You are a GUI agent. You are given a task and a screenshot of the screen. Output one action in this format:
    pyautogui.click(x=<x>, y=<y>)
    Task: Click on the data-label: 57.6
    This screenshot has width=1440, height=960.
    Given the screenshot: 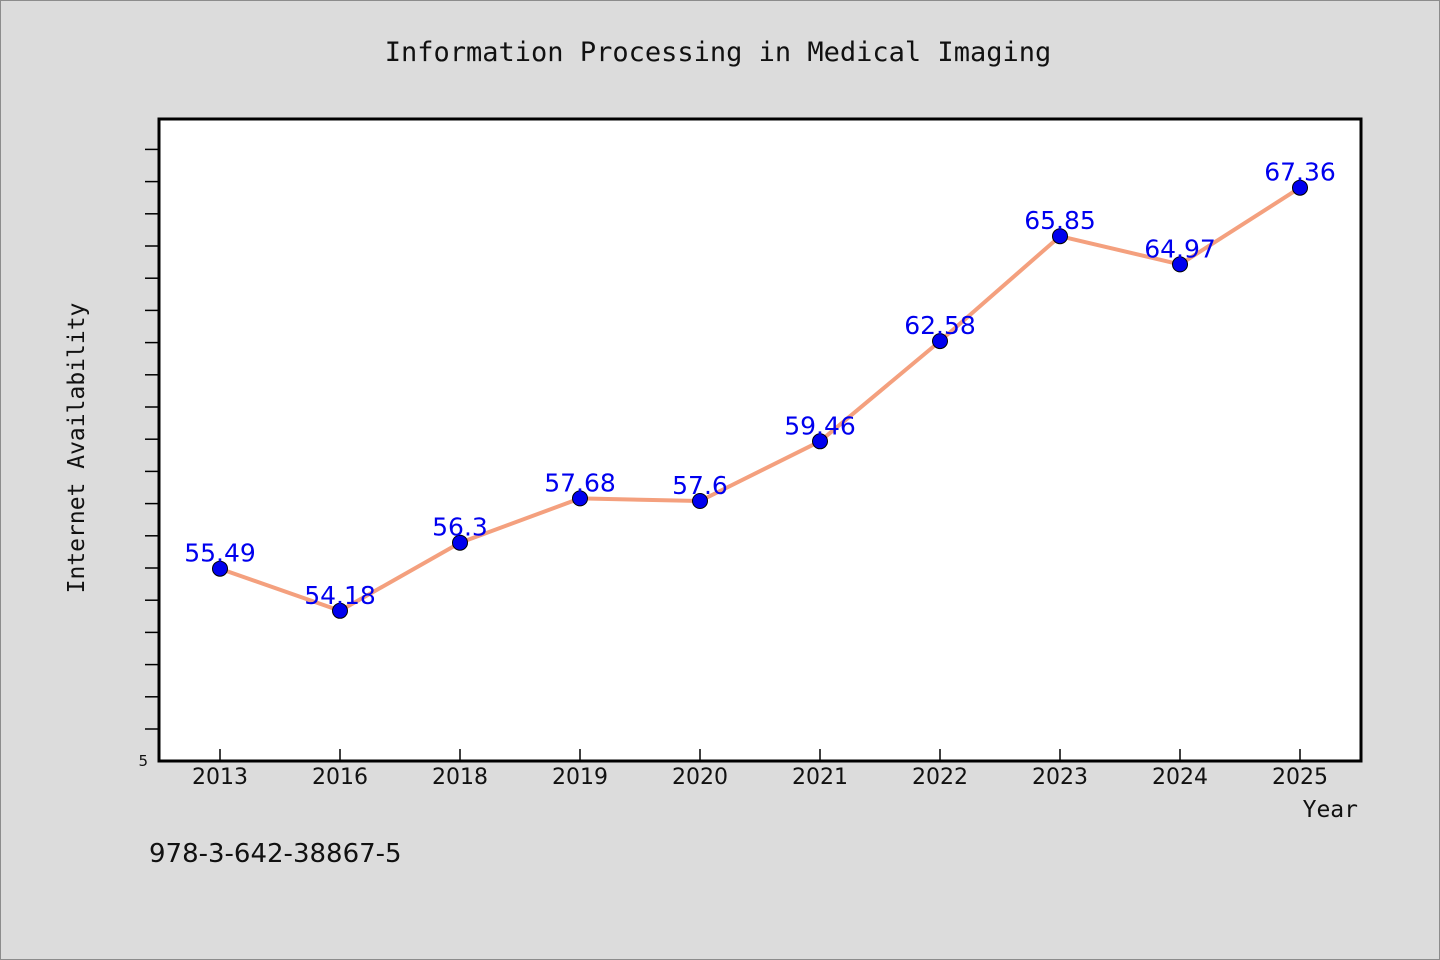 What is the action you would take?
    pyautogui.click(x=700, y=485)
    